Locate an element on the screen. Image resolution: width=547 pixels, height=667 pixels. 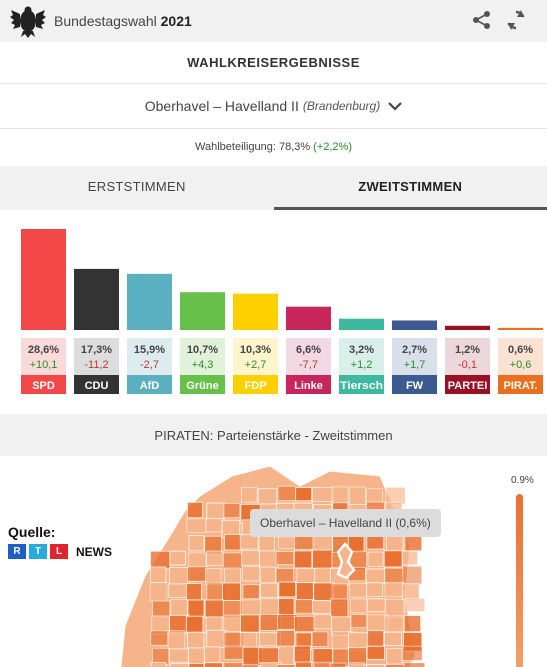
refresh-icon is located at coordinates (516, 20).